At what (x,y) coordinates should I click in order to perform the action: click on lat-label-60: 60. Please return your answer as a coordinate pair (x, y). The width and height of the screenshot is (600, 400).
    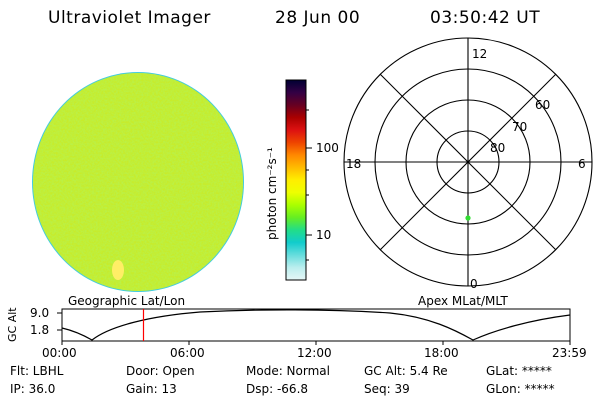
    Looking at the image, I should click on (543, 105).